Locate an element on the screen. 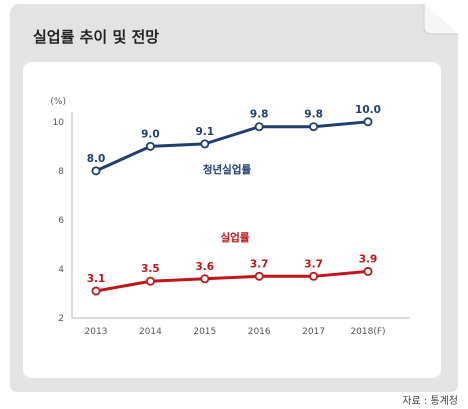 The width and height of the screenshot is (468, 409). page-fold-shadow is located at coordinates (440, 19).